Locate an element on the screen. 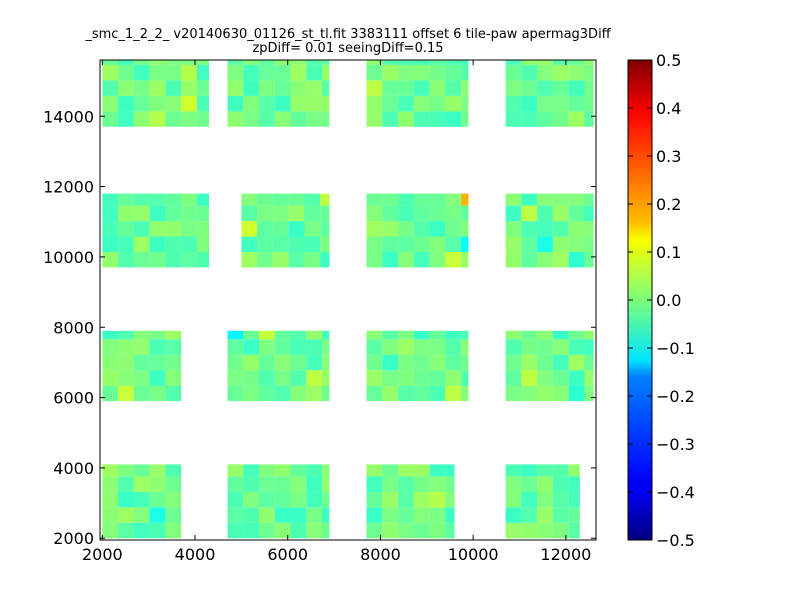 Image resolution: width=800 pixels, height=600 pixels. x-tick-label: 12000 is located at coordinates (565, 554).